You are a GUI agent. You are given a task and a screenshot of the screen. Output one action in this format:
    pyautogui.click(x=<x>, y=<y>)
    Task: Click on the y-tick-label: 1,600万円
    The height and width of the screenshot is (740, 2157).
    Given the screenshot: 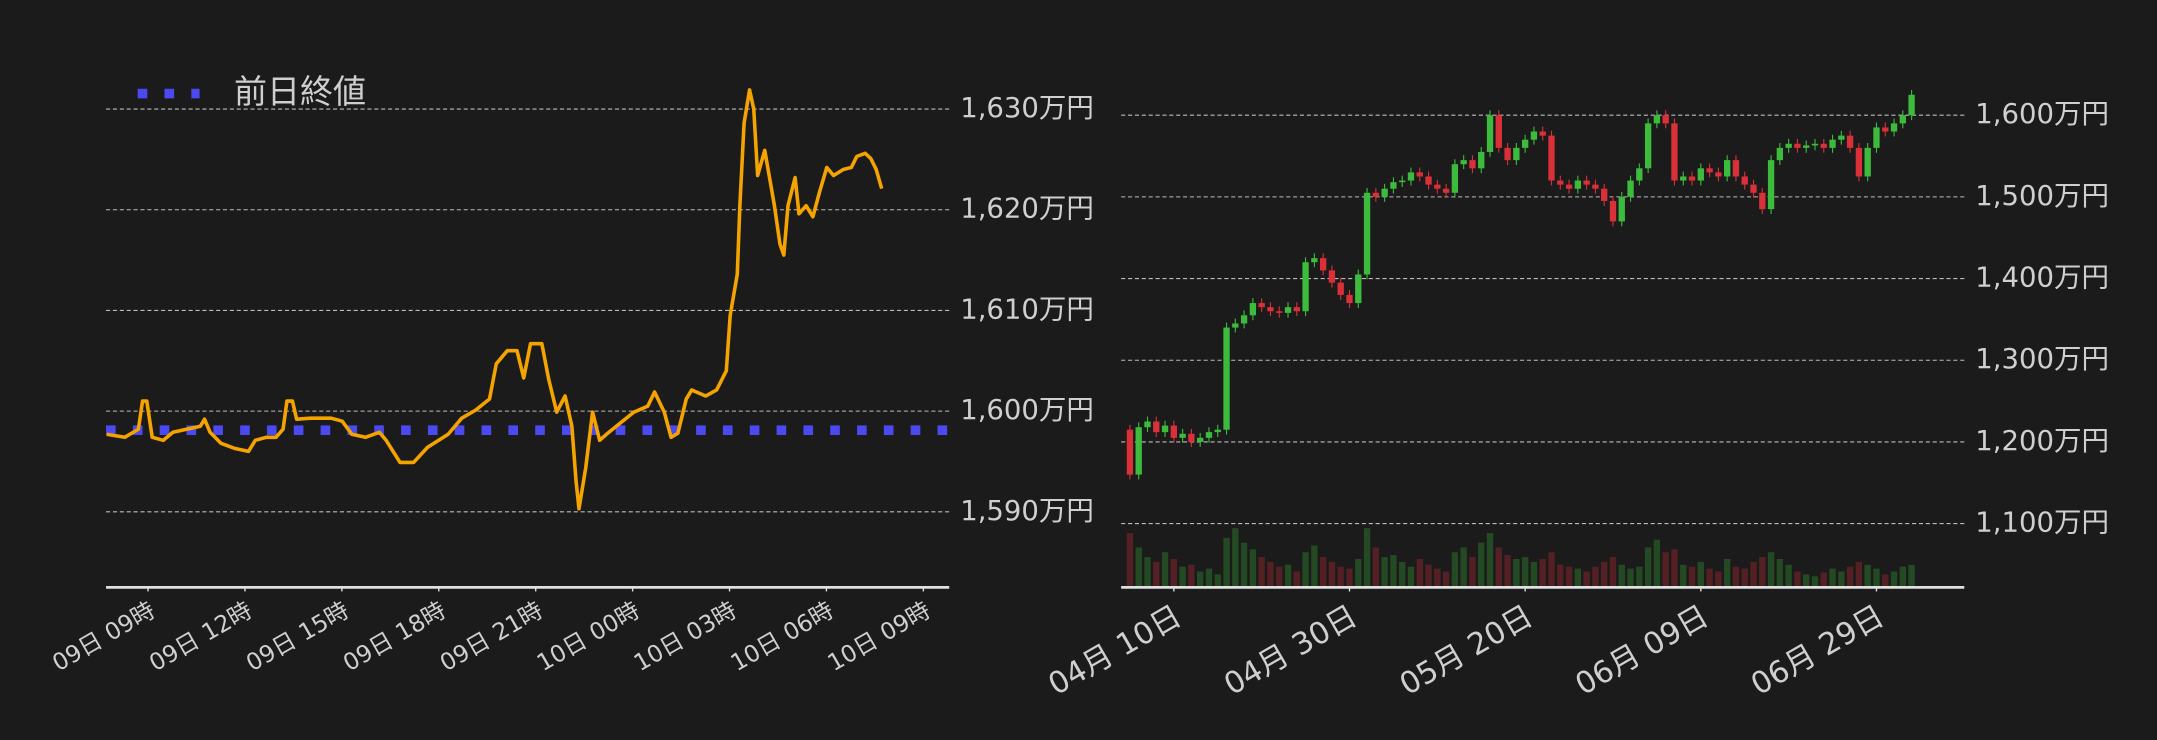 What is the action you would take?
    pyautogui.click(x=2042, y=114)
    